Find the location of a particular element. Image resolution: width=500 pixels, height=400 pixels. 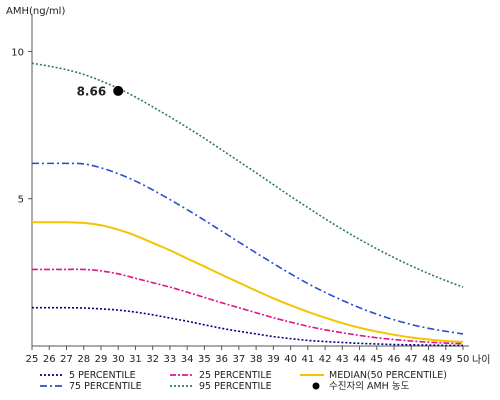

x-tick-label-36: 36 is located at coordinates (221, 359).